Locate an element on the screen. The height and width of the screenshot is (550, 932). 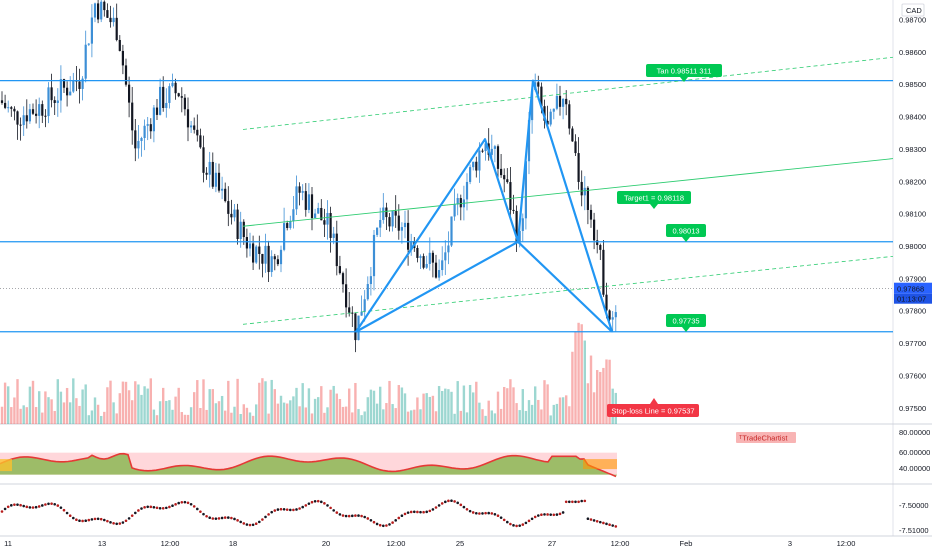
price-tick-label: 0.98100 is located at coordinates (912, 214).